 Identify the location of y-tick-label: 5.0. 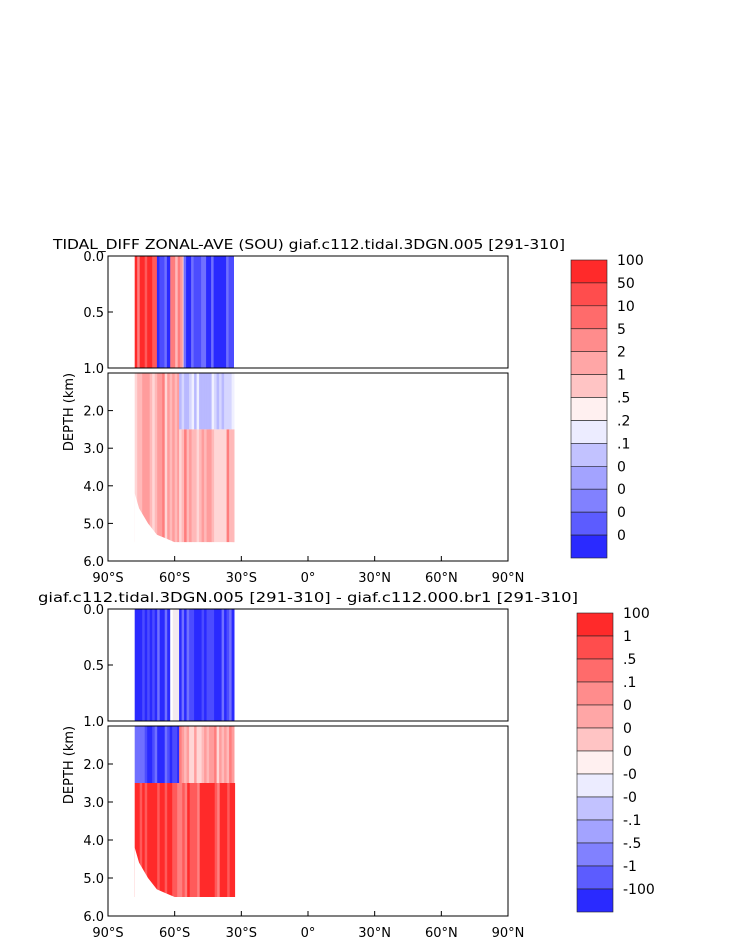
(93, 879).